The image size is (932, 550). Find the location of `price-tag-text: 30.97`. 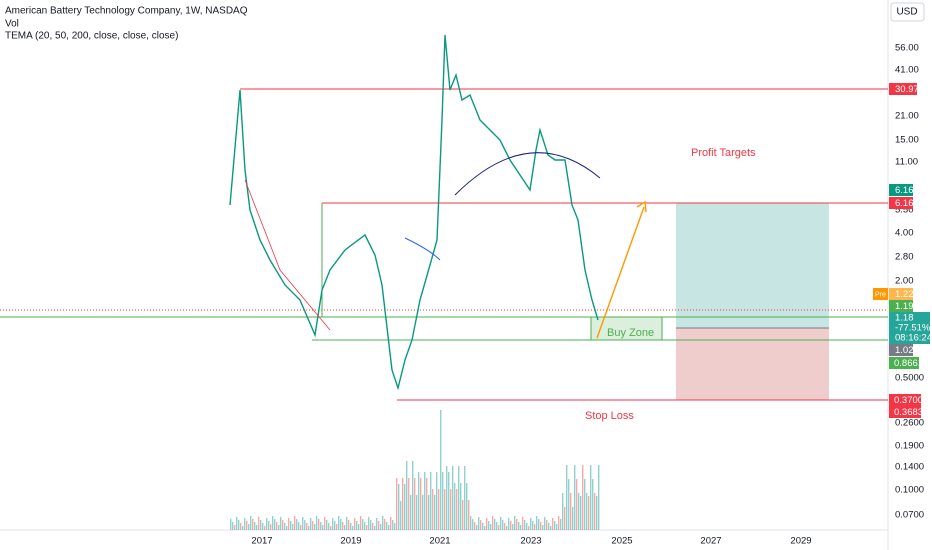

price-tag-text: 30.97 is located at coordinates (907, 89).